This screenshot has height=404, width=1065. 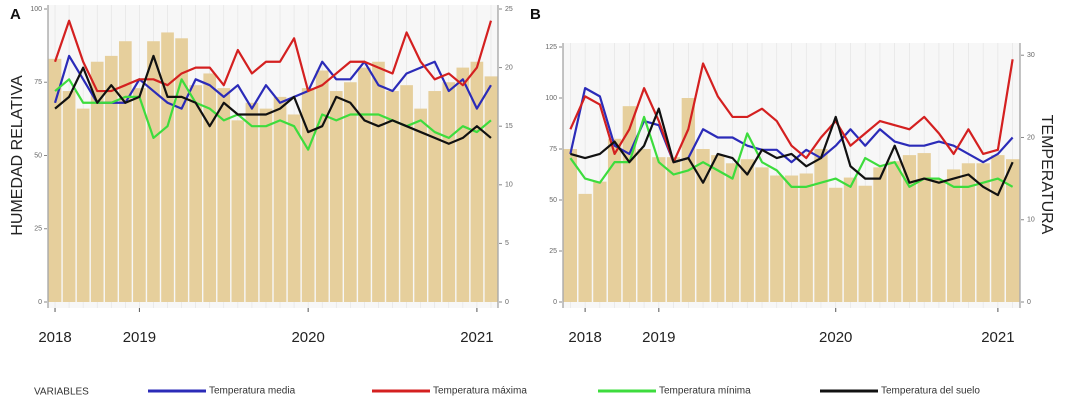 I want to click on x-tick-label: 2018, so click(x=584, y=337).